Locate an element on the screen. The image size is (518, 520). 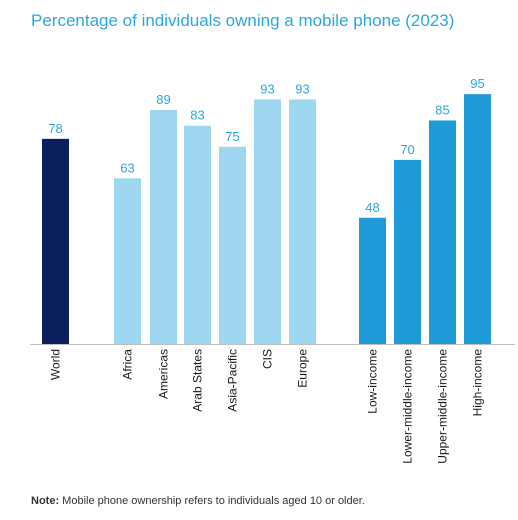
data-label: 78 is located at coordinates (55, 128).